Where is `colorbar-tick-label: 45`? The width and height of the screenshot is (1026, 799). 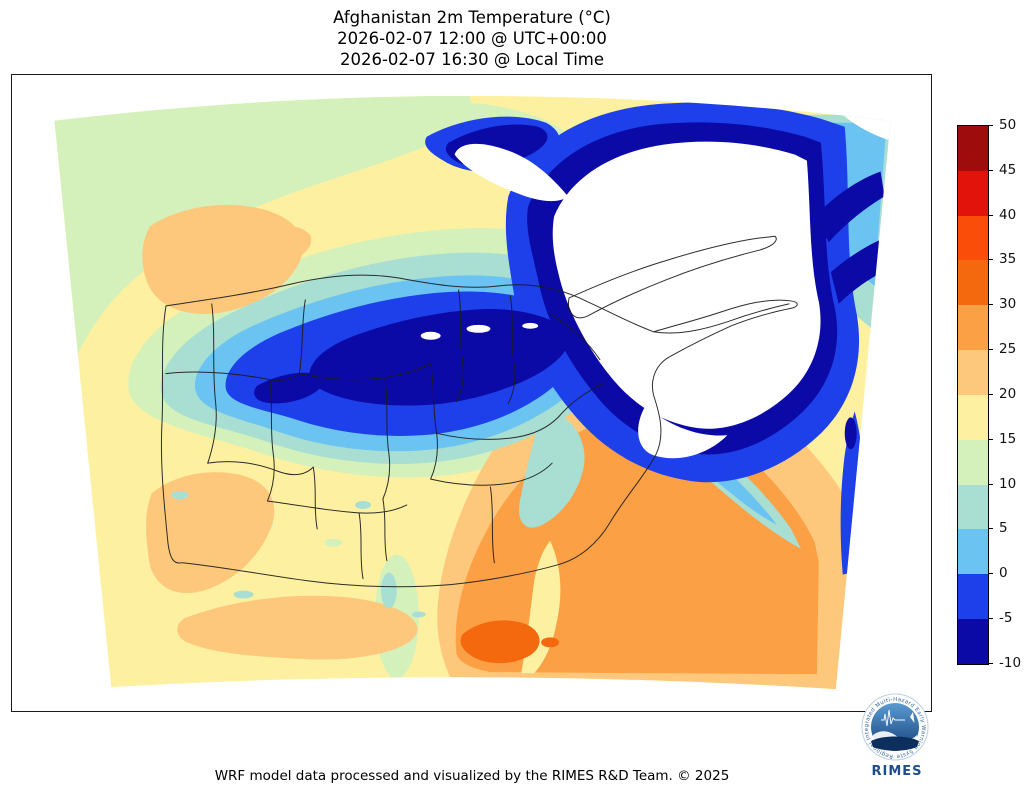
colorbar-tick-label: 45 is located at coordinates (1008, 170).